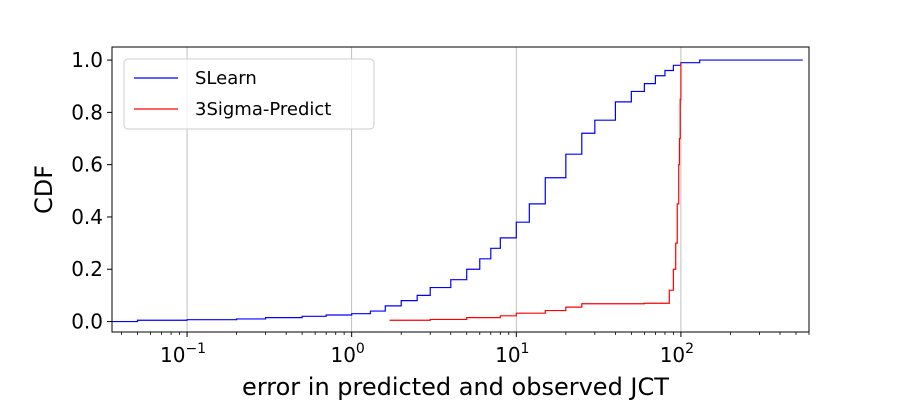 The image size is (900, 400). I want to click on x-tick-label: 10¹, so click(512, 354).